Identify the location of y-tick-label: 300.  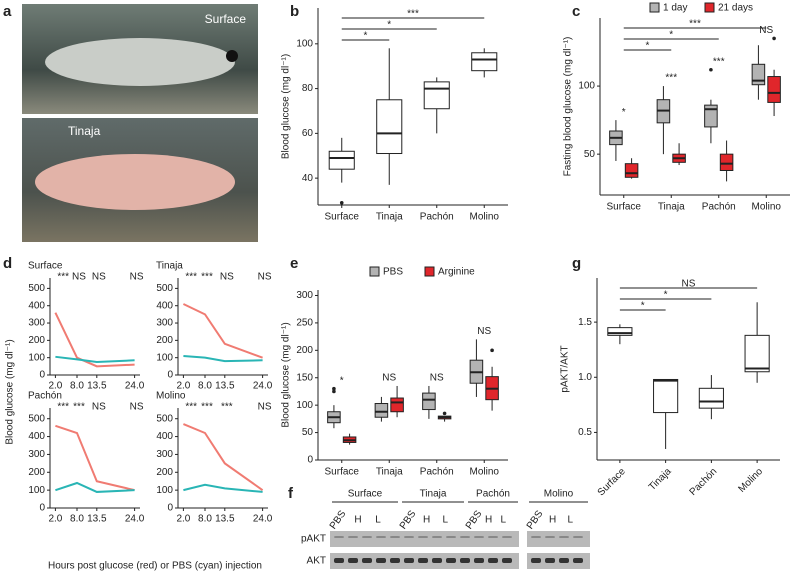
(36, 323).